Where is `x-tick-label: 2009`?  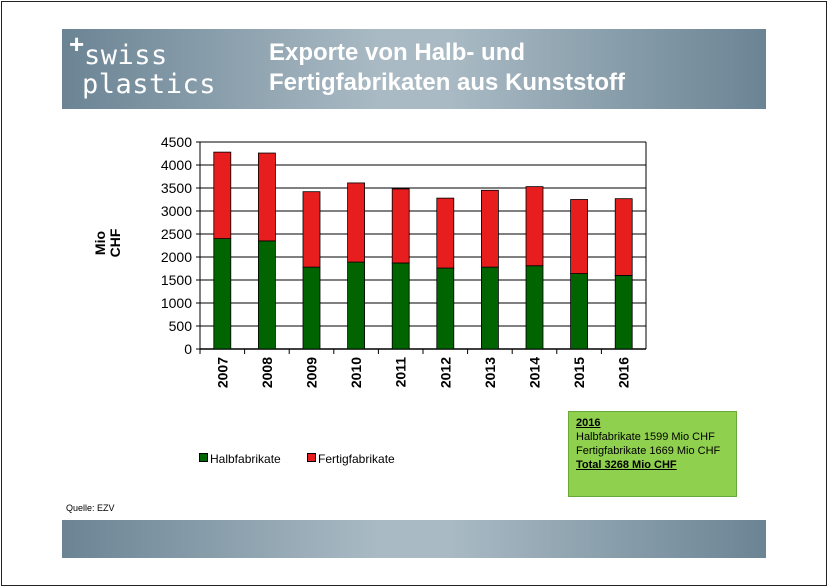
x-tick-label: 2009 is located at coordinates (312, 372).